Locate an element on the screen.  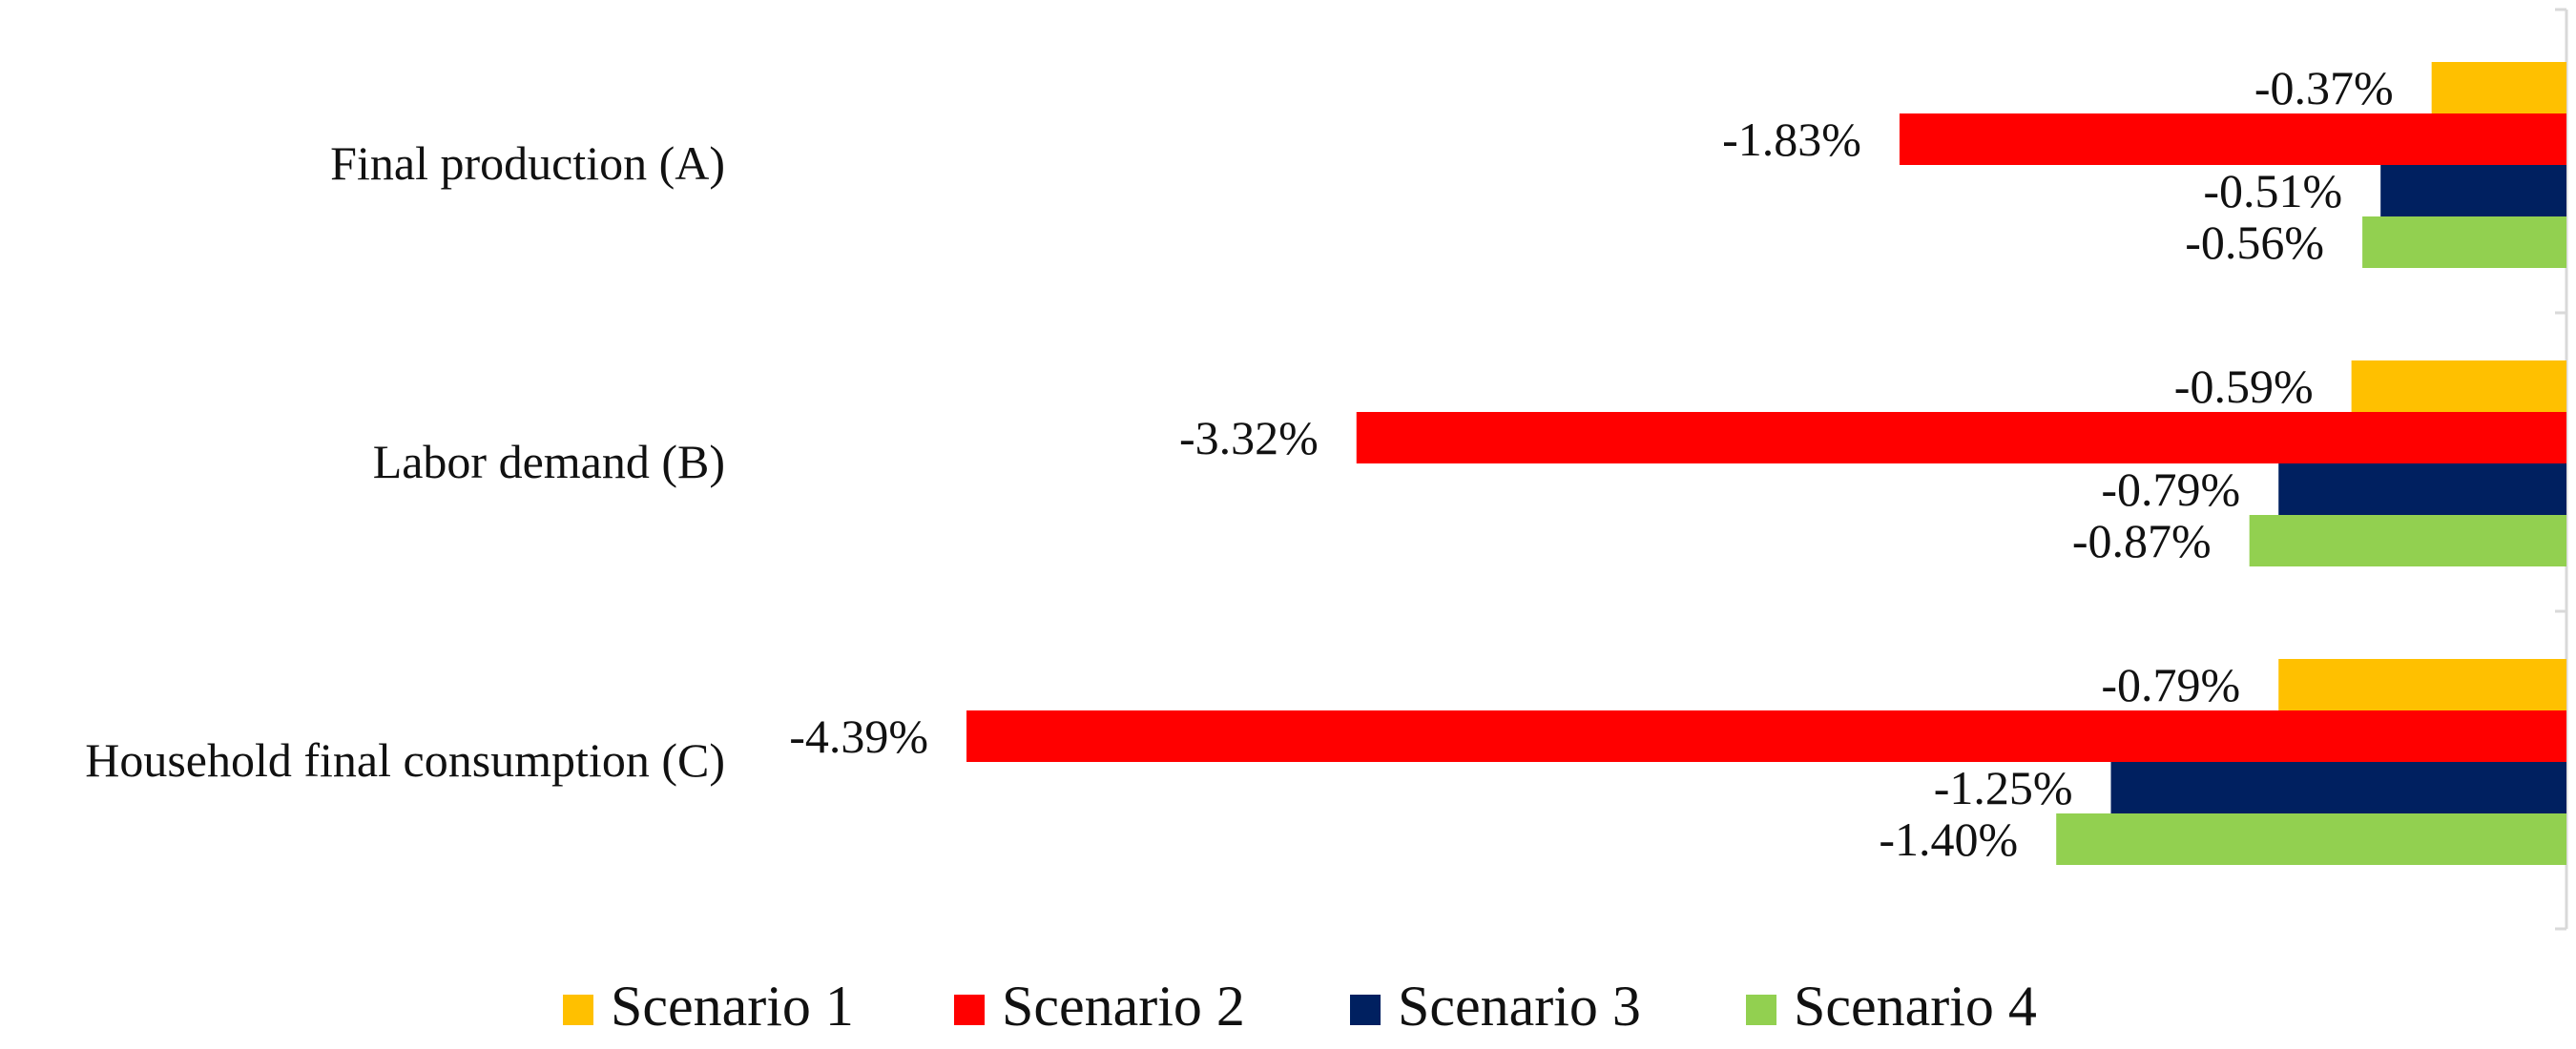
category-label: Final production (A) is located at coordinates (527, 163).